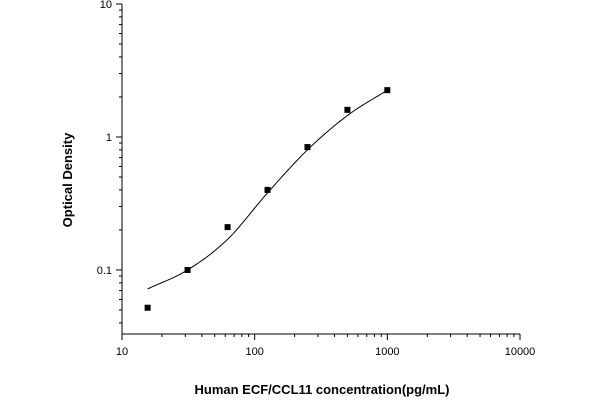  I want to click on y-axis-title: Optical Density, so click(67, 179).